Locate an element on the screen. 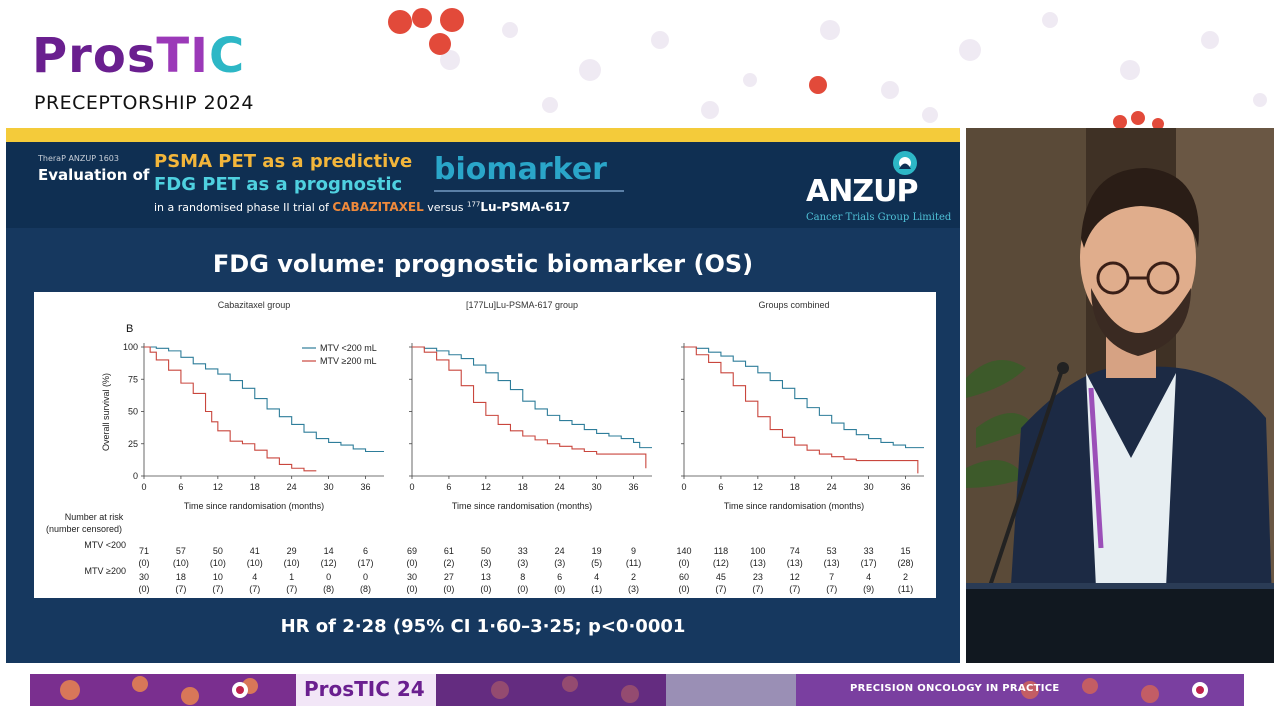  y-tick-label: 75 is located at coordinates (133, 379).